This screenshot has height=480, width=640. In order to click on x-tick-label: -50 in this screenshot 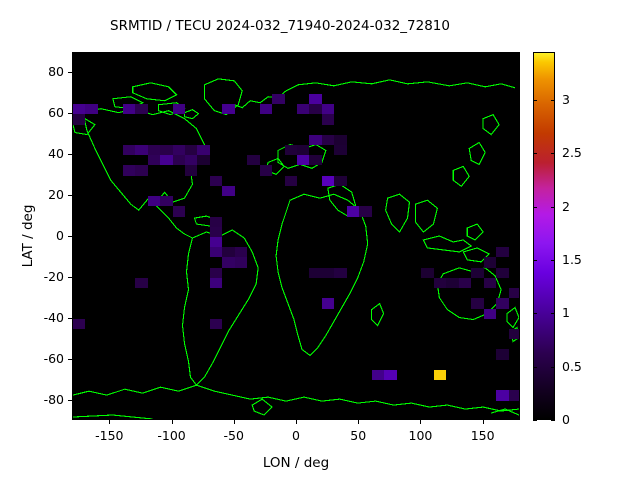, I will do `click(233, 435)`.